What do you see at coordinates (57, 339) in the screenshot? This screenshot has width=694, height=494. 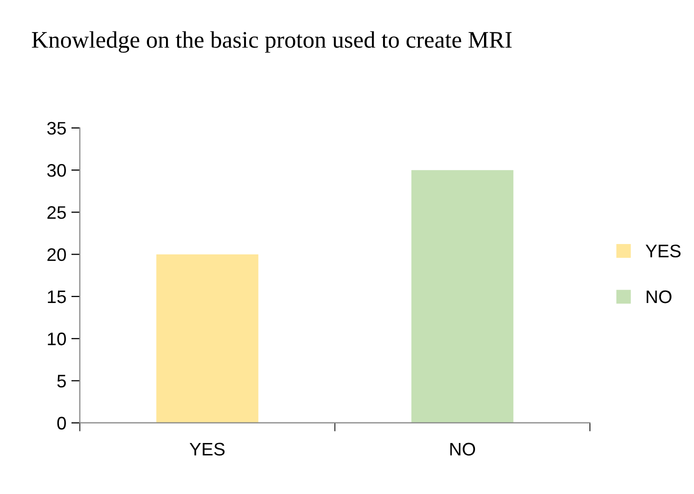 I see `y-tick-label: 10` at bounding box center [57, 339].